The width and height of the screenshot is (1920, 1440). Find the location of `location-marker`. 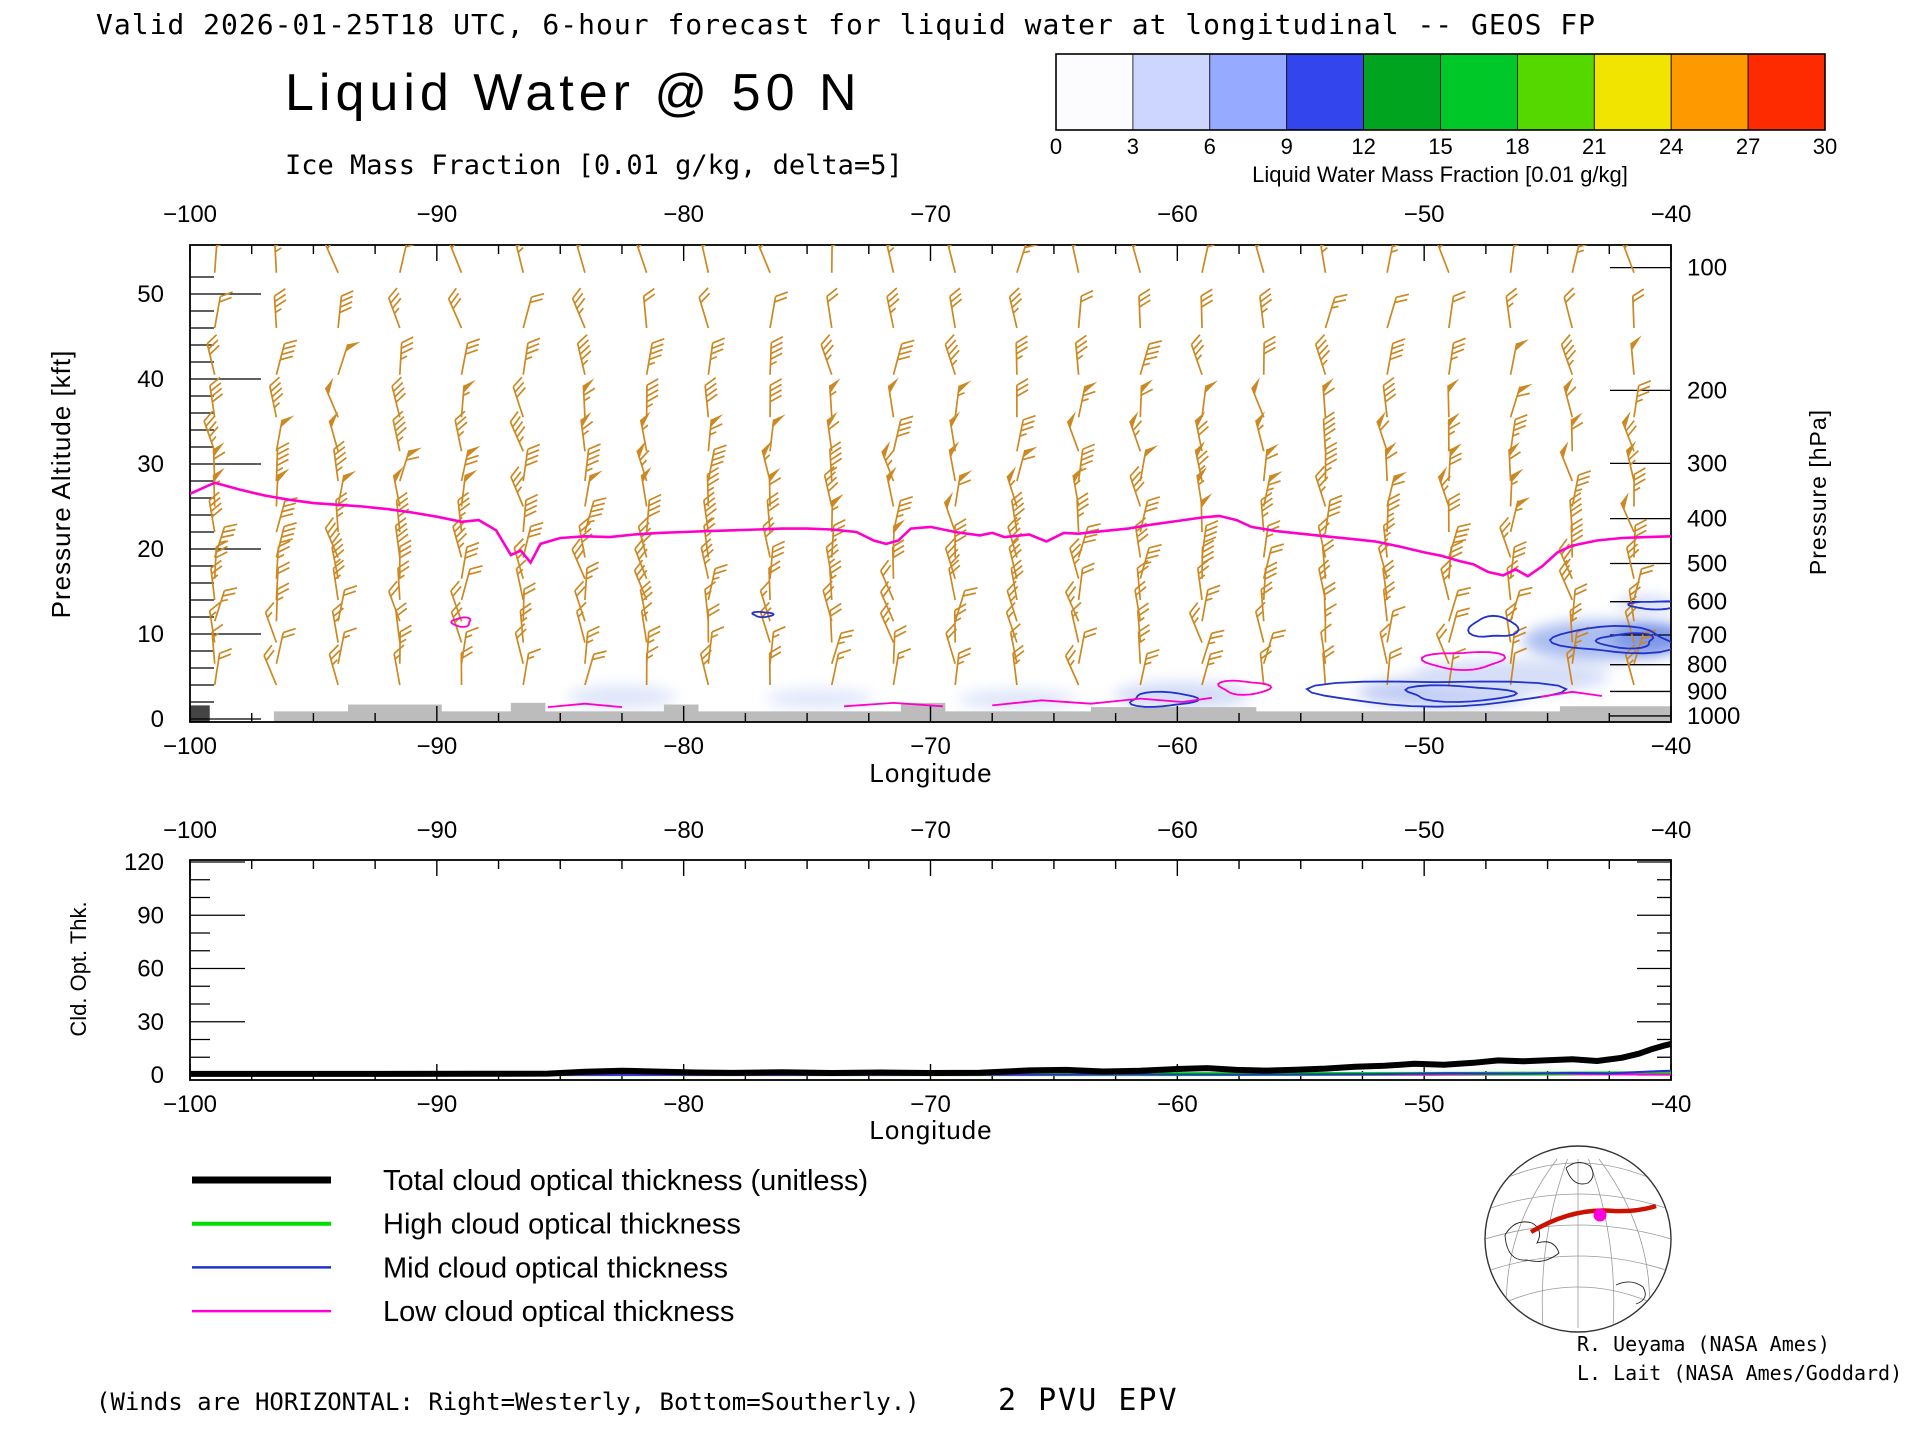

location-marker is located at coordinates (1600, 1215).